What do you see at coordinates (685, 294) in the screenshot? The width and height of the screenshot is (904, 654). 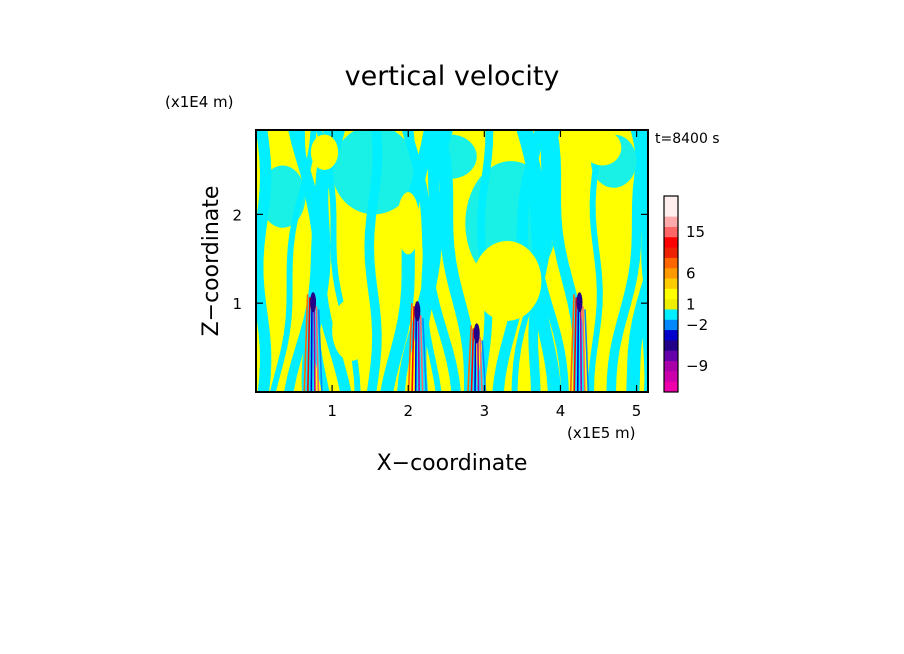 I see `colorbar: 15 6 1 −2 −9` at bounding box center [685, 294].